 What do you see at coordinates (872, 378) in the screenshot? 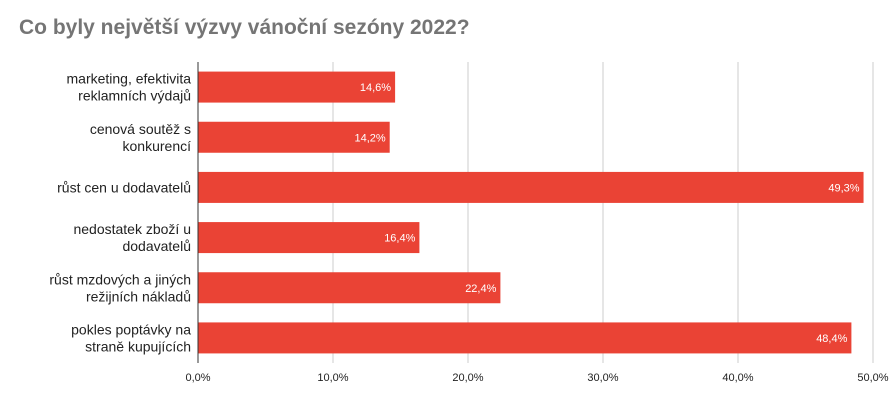
I see `x-tick-label: 50,0%` at bounding box center [872, 378].